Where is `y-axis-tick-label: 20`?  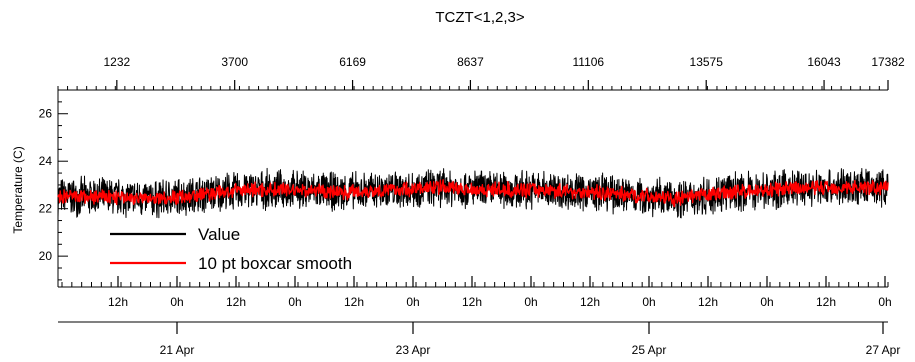 y-axis-tick-label: 20 is located at coordinates (46, 256).